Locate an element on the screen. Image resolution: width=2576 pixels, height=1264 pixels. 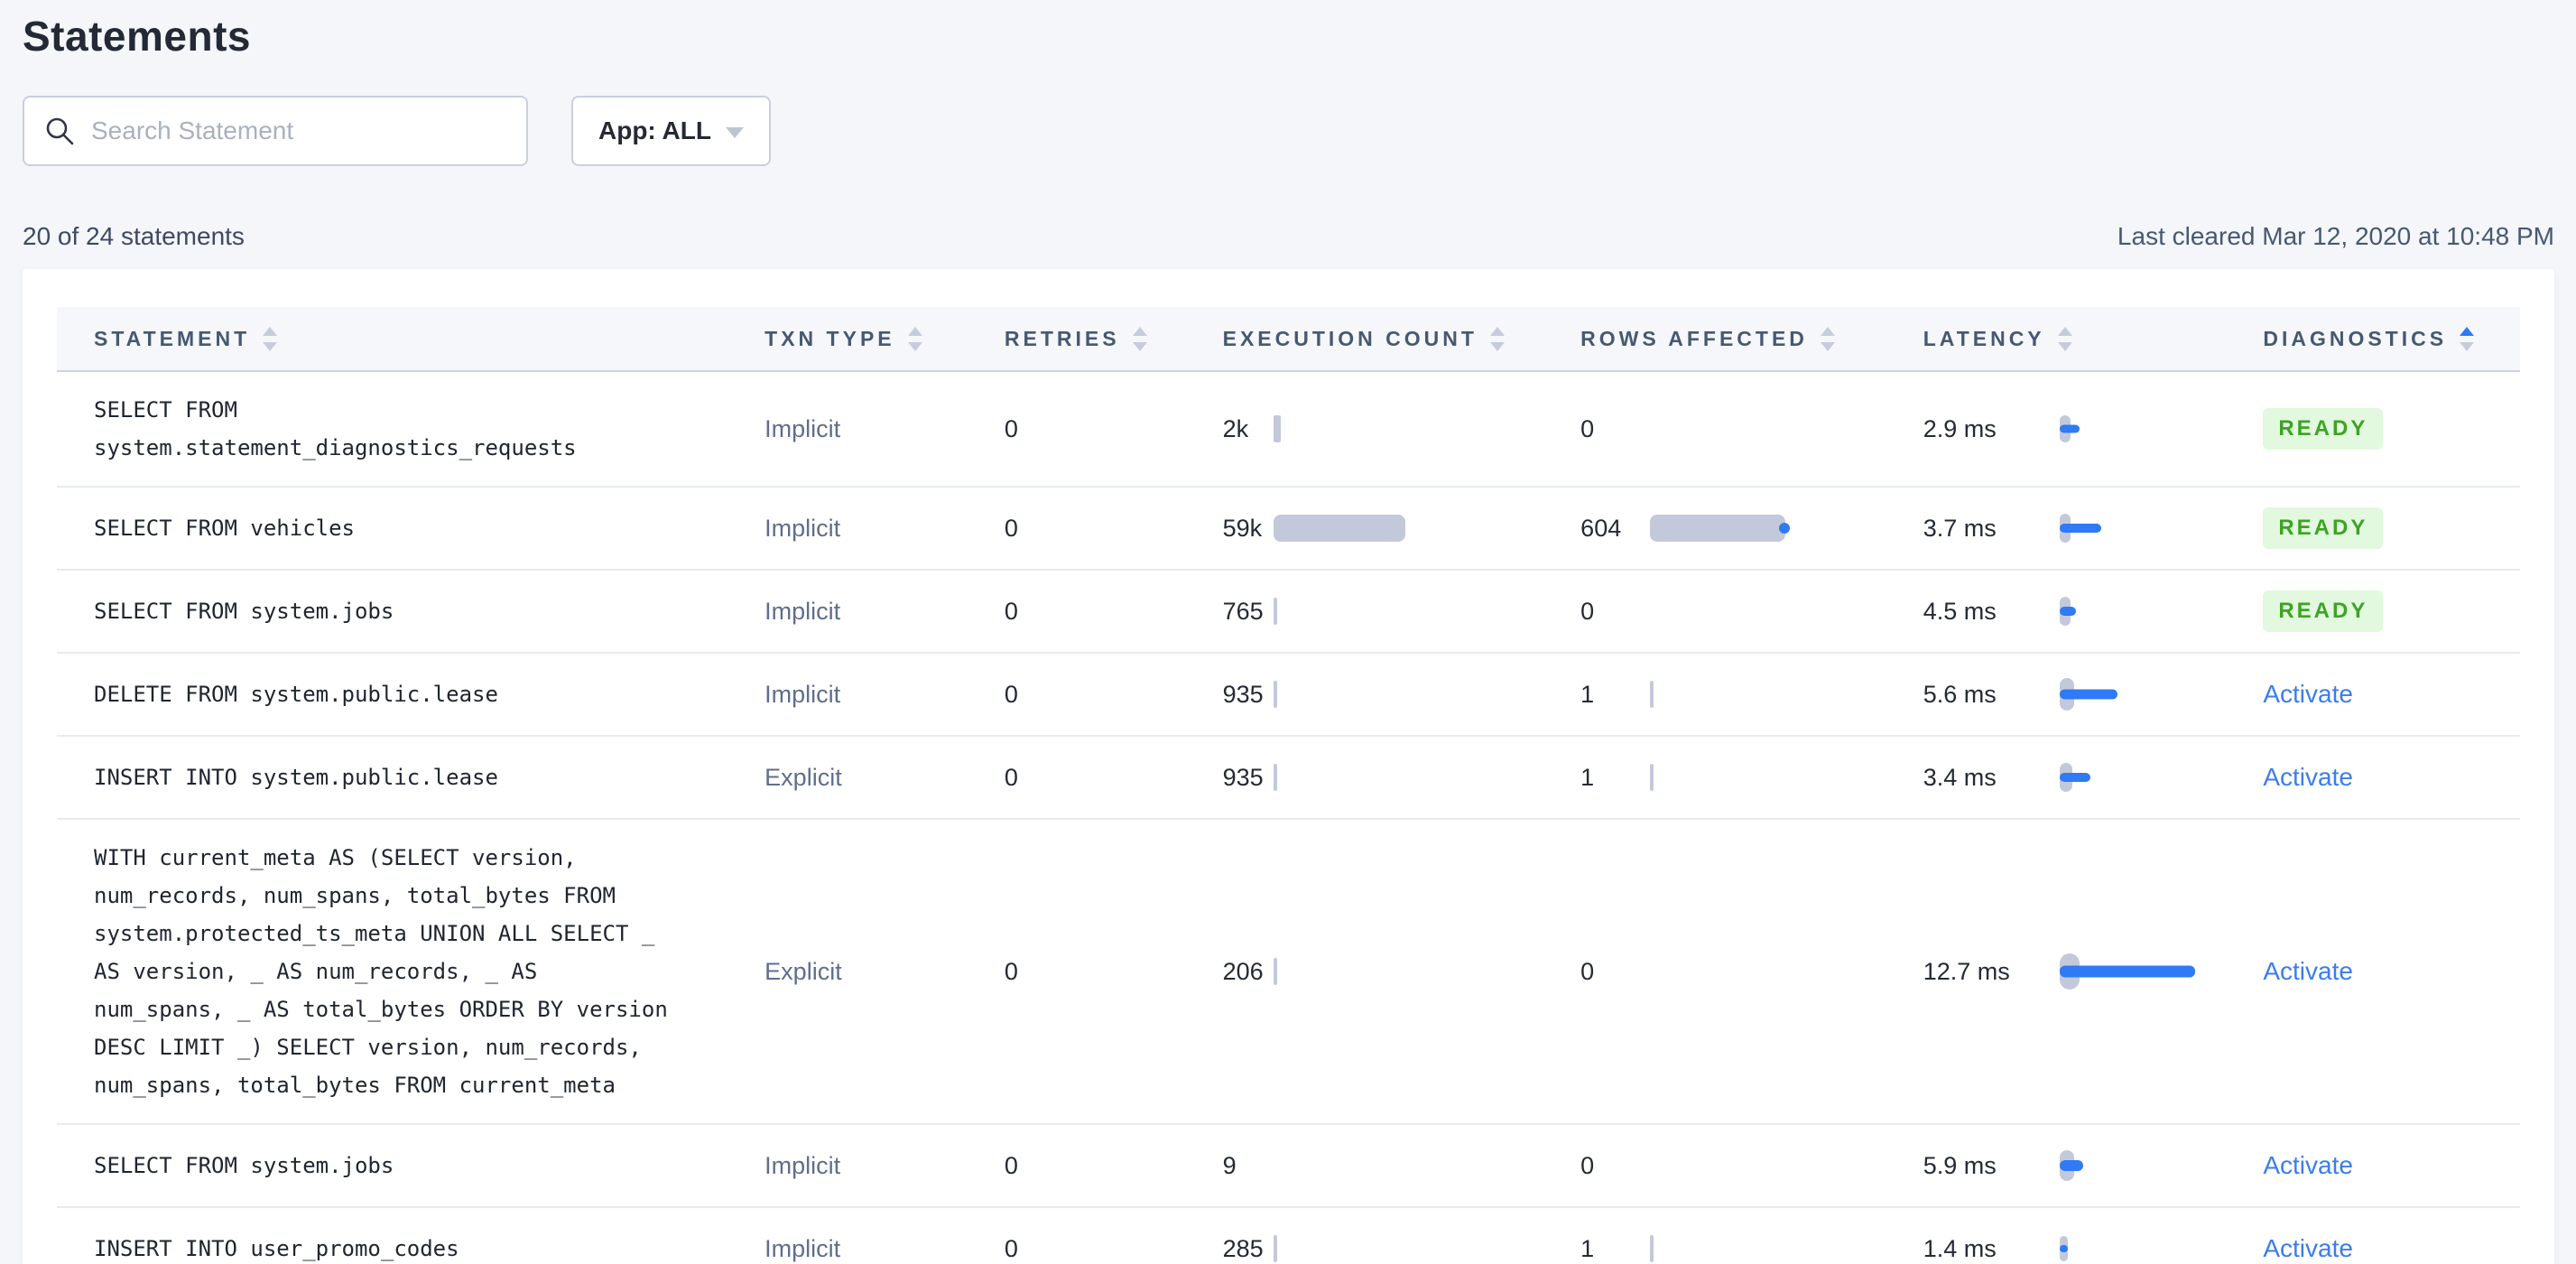
execution-count-value: 9 is located at coordinates (1229, 1165).